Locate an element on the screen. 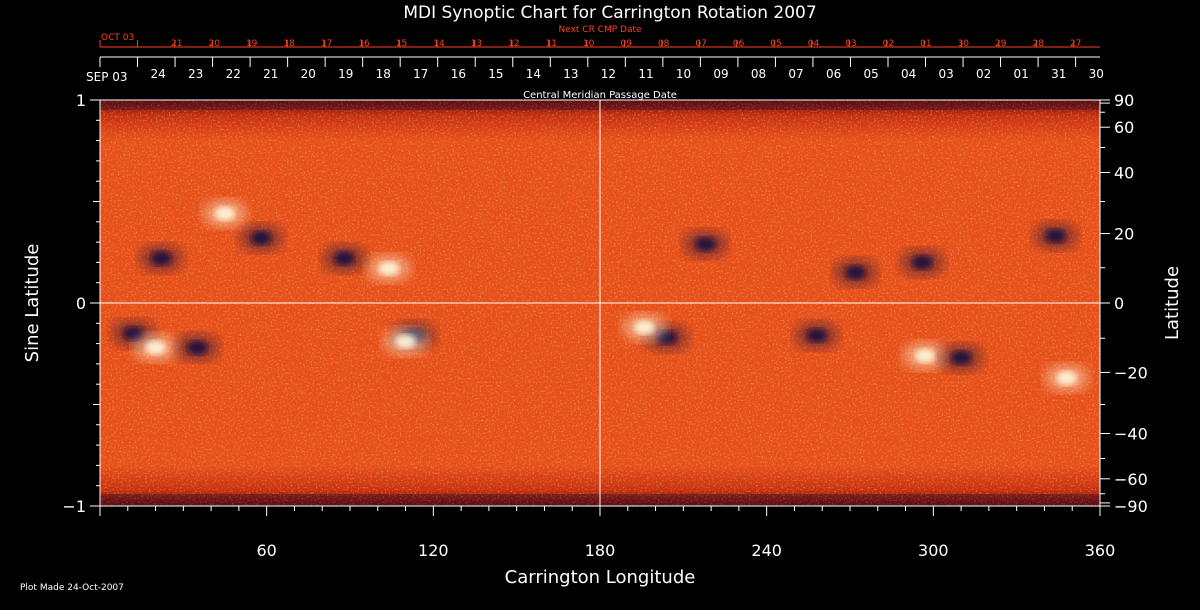 The width and height of the screenshot is (1200, 610). y-left-tick-label: 0 is located at coordinates (81, 303).